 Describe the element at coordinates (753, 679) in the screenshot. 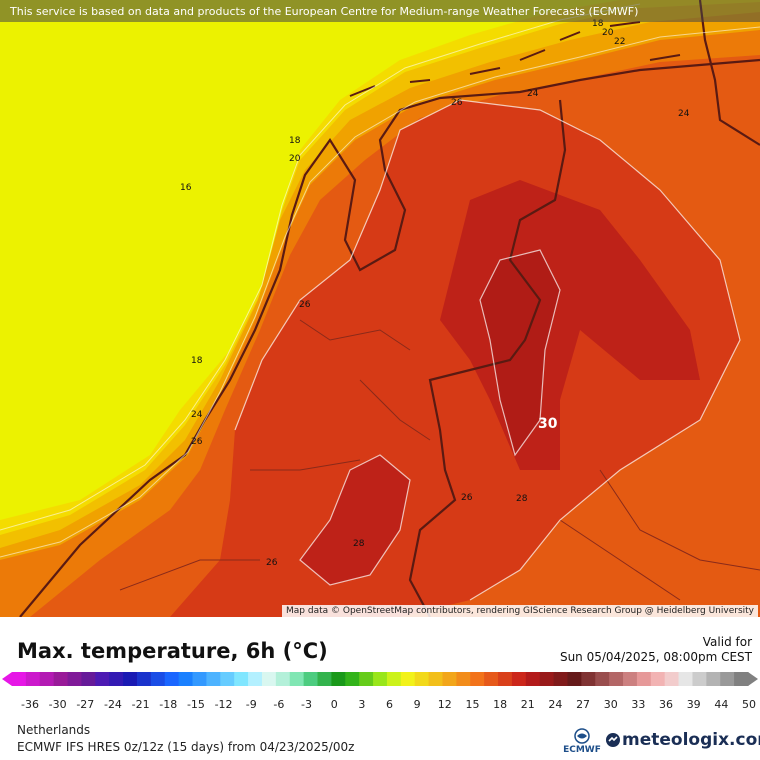

I see `scale-arrow-right` at that location.